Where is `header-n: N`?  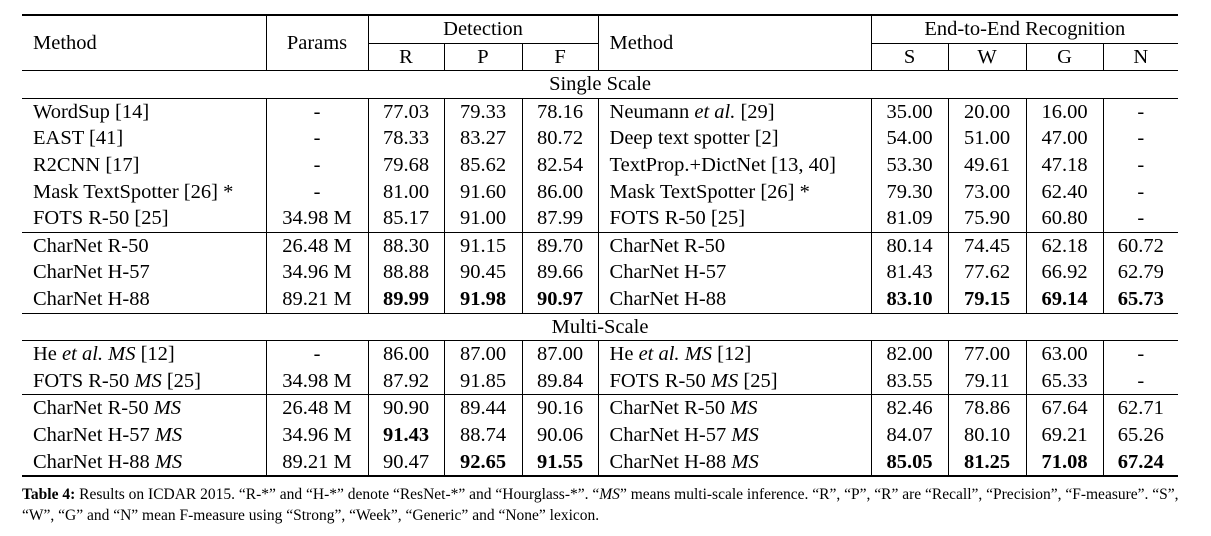 header-n: N is located at coordinates (1141, 57).